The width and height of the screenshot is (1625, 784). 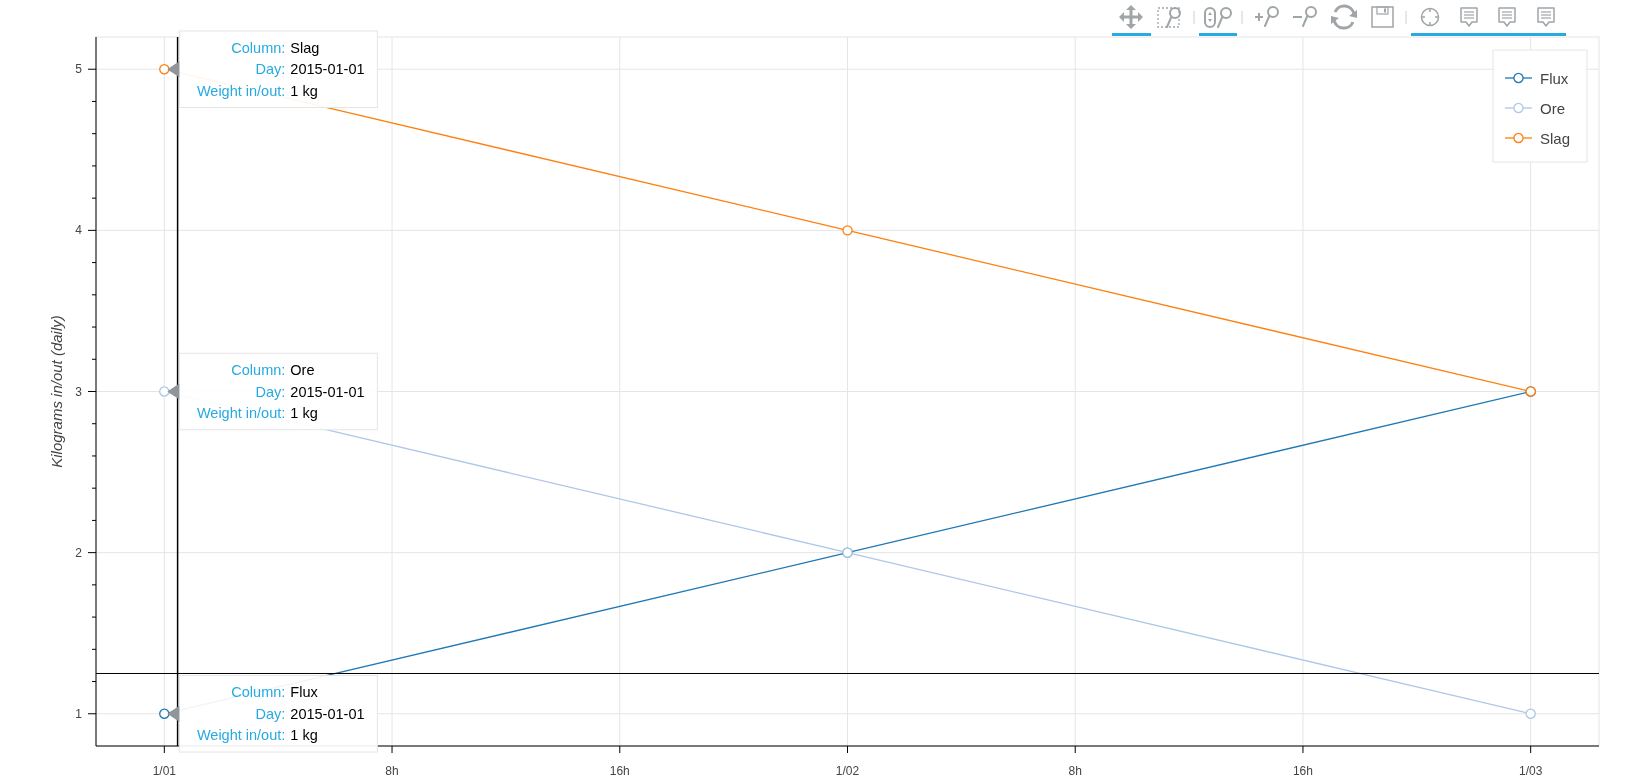 I want to click on y-tick-label: 4, so click(x=79, y=230).